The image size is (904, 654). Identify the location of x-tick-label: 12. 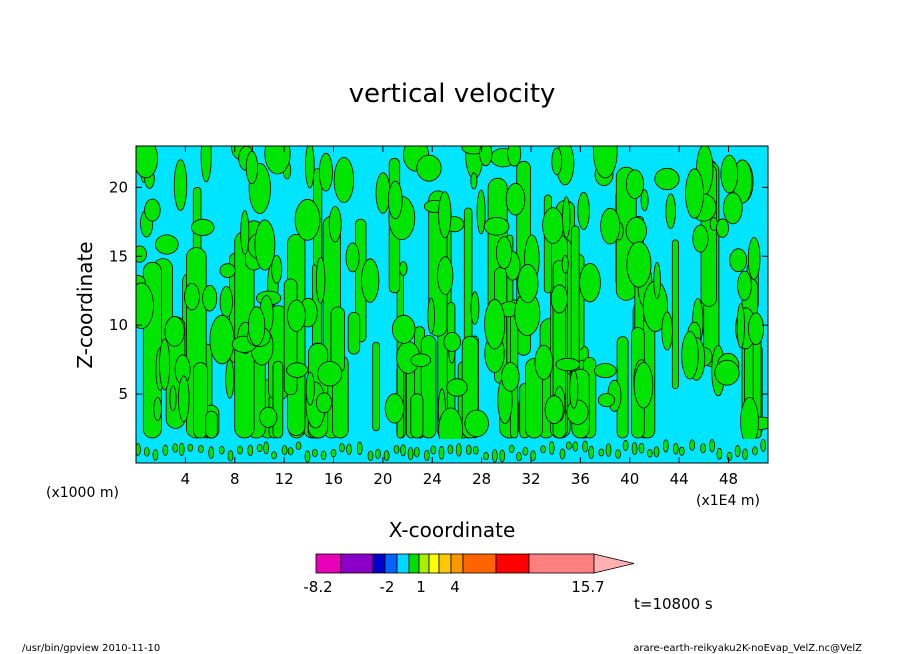
(284, 479).